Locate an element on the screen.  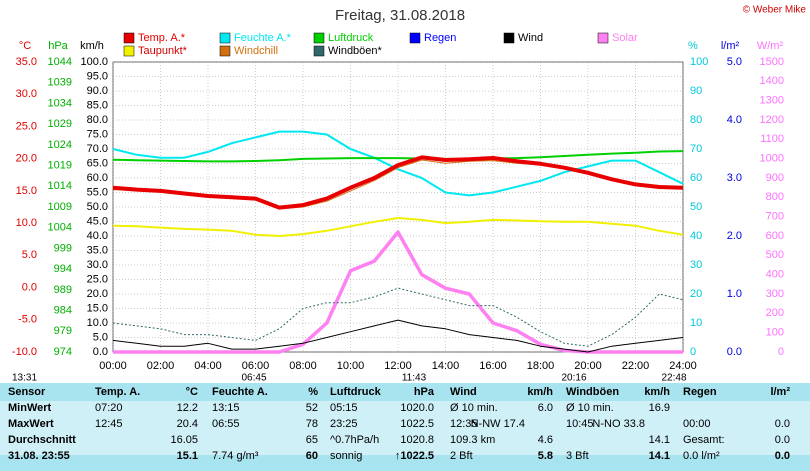
axis-label: l/m² is located at coordinates (730, 46).